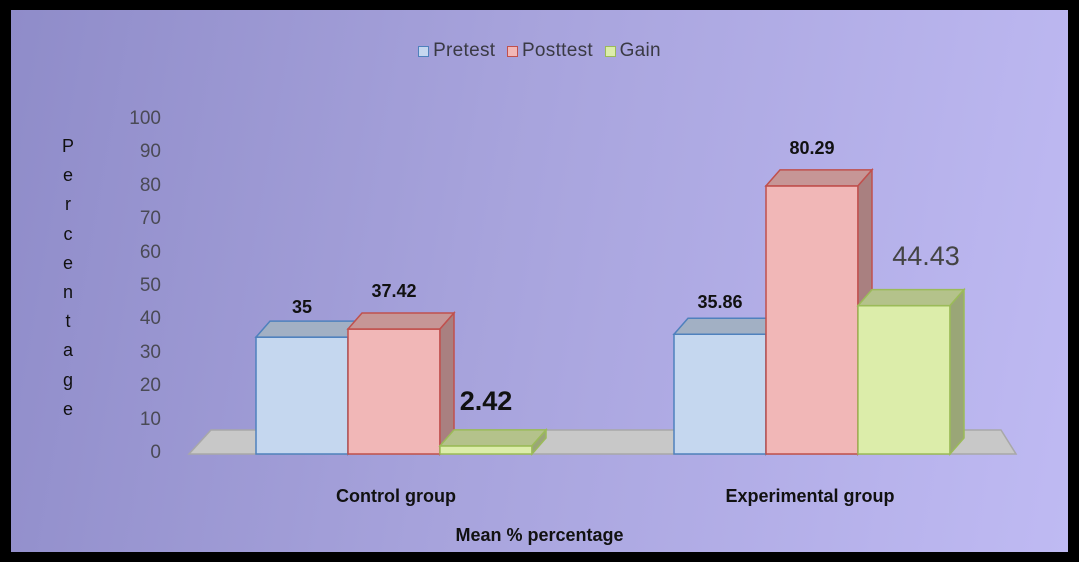 This screenshot has height=562, width=1079. I want to click on legend-item-gain: Gain, so click(632, 51).